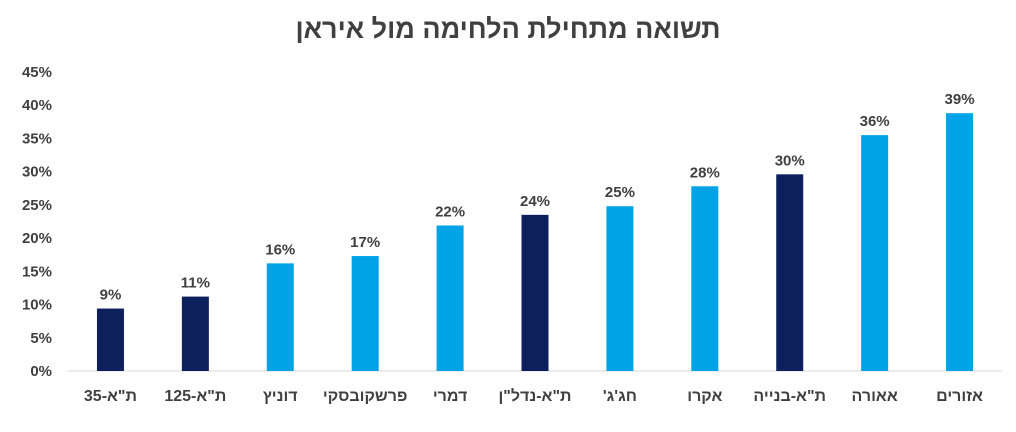 This screenshot has height=432, width=1016. I want to click on data-label: 24%, so click(535, 201).